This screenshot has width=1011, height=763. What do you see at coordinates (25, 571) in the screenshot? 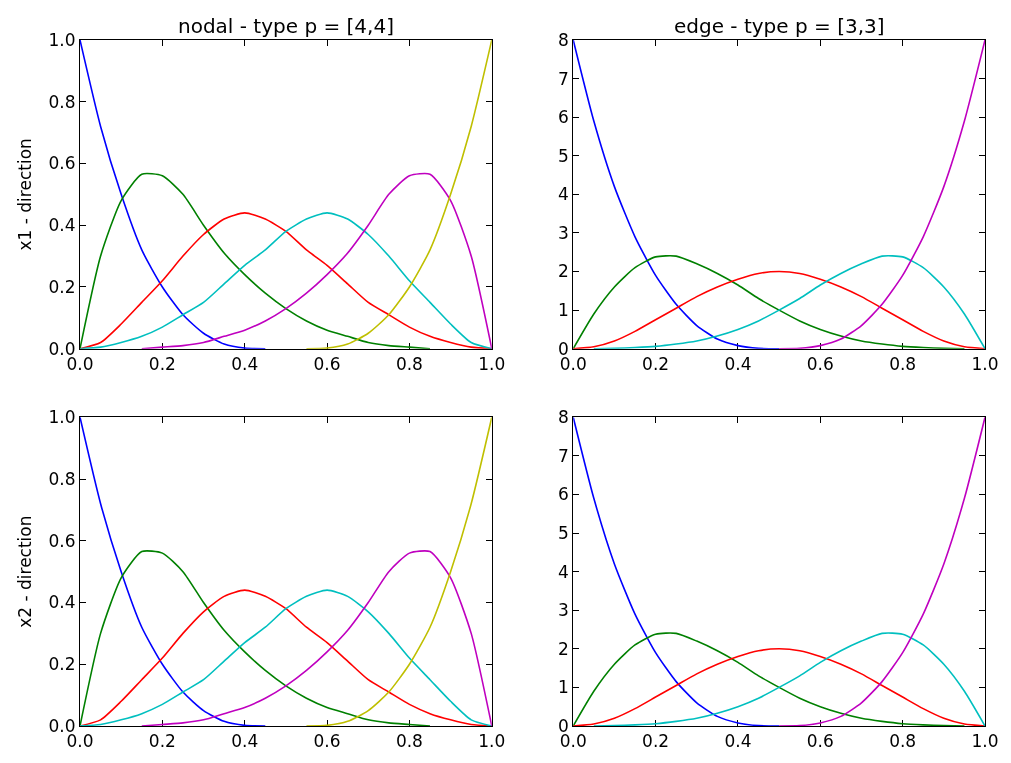
I see `y-axis-title: x2 - direction` at bounding box center [25, 571].